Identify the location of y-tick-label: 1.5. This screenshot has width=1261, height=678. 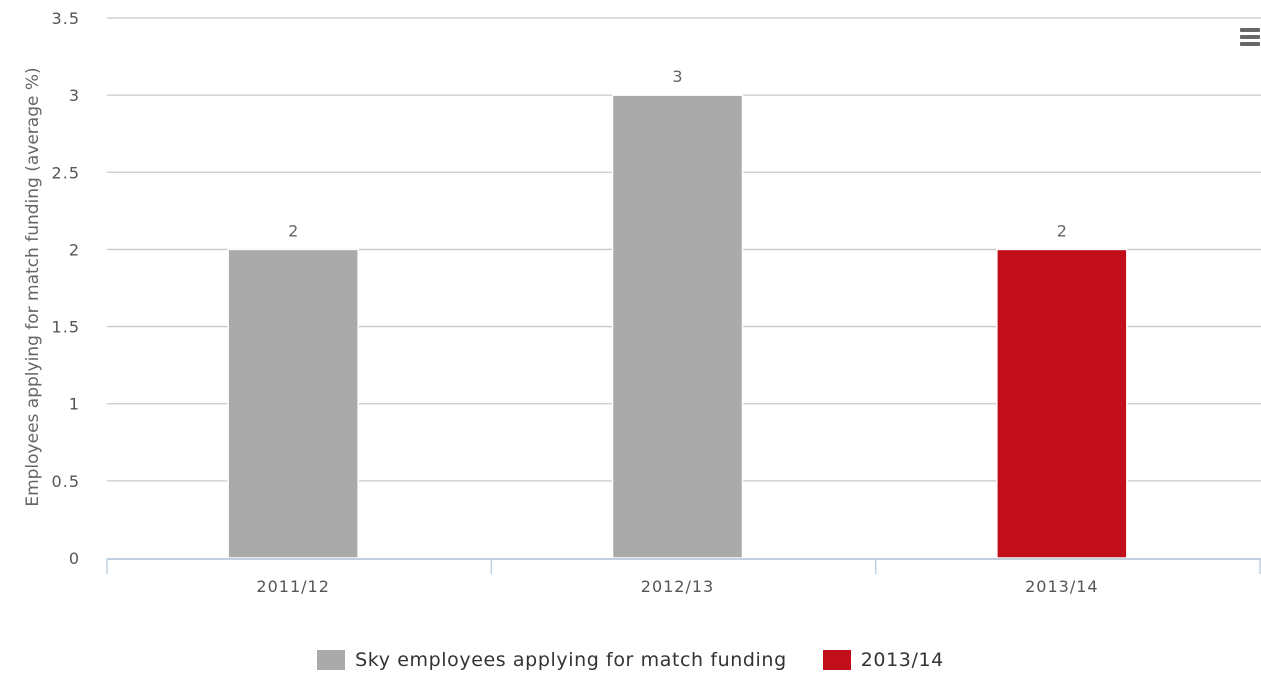
(66, 327).